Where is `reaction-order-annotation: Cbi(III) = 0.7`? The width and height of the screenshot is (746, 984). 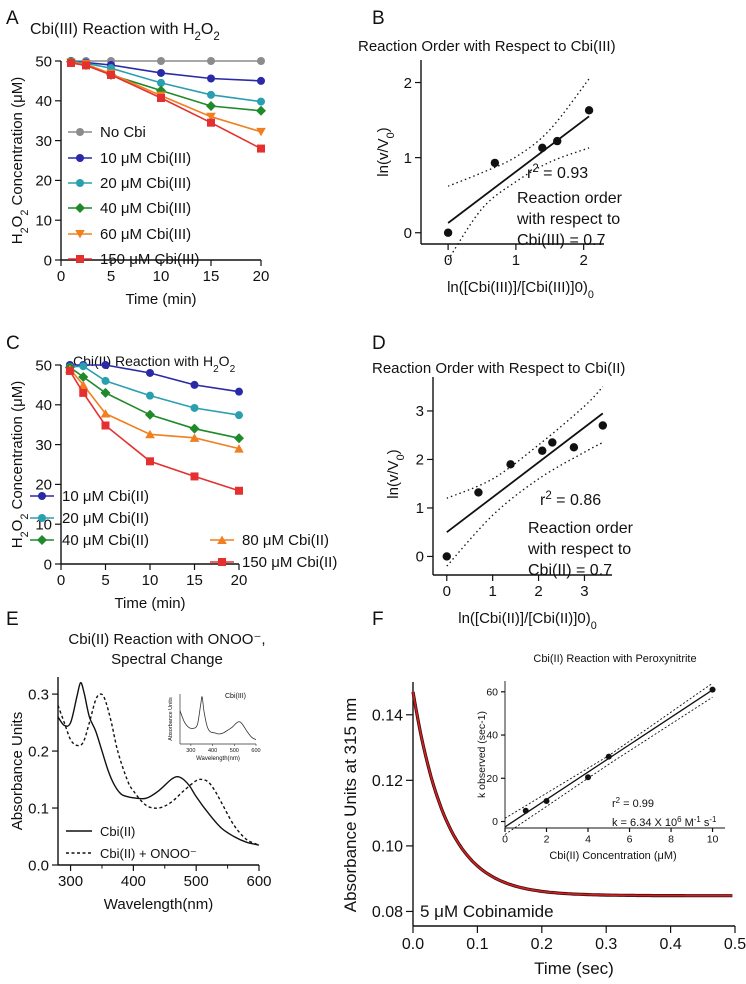
reaction-order-annotation: Cbi(III) = 0.7 is located at coordinates (561, 240).